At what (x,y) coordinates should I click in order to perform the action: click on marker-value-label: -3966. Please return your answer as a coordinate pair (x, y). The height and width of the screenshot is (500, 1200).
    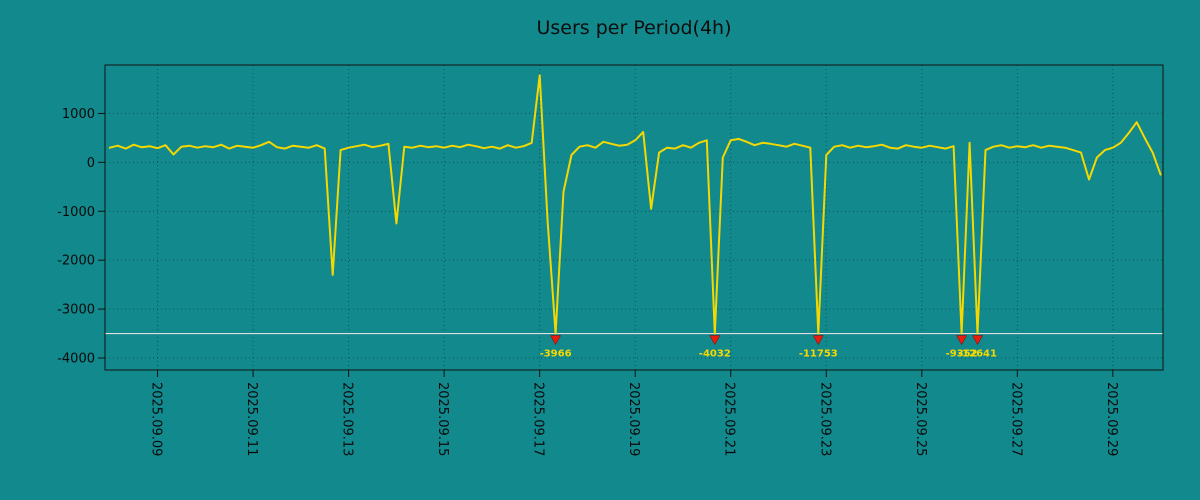
    Looking at the image, I should click on (556, 354).